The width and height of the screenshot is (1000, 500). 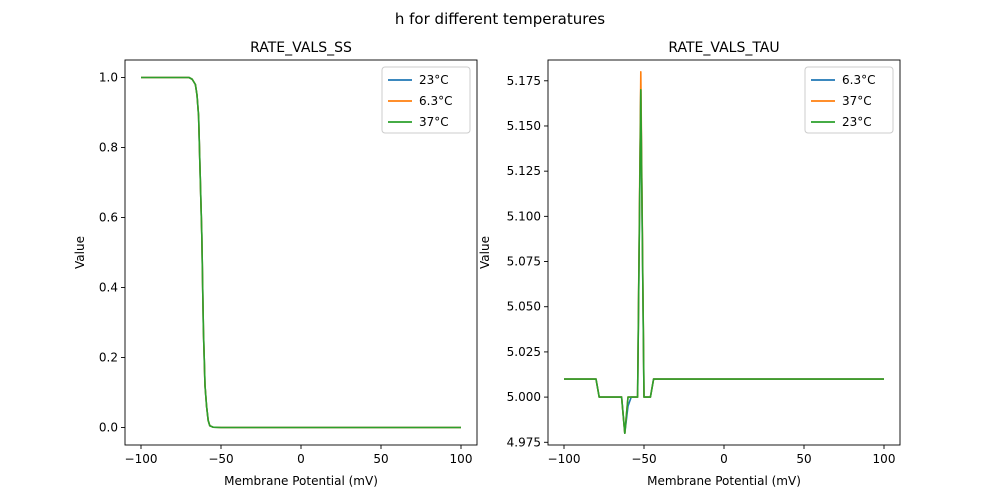 I want to click on ss-y-tick-label: 0.2, so click(x=108, y=358).